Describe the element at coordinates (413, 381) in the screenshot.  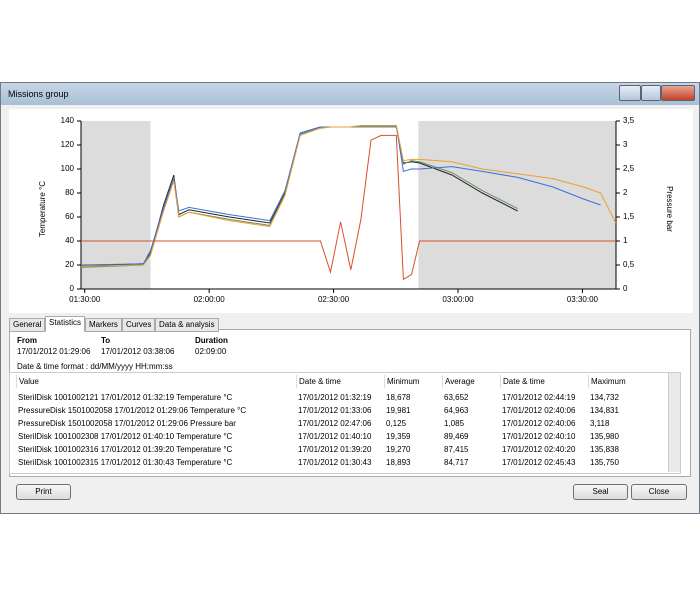
I see `column-header: Minimum` at that location.